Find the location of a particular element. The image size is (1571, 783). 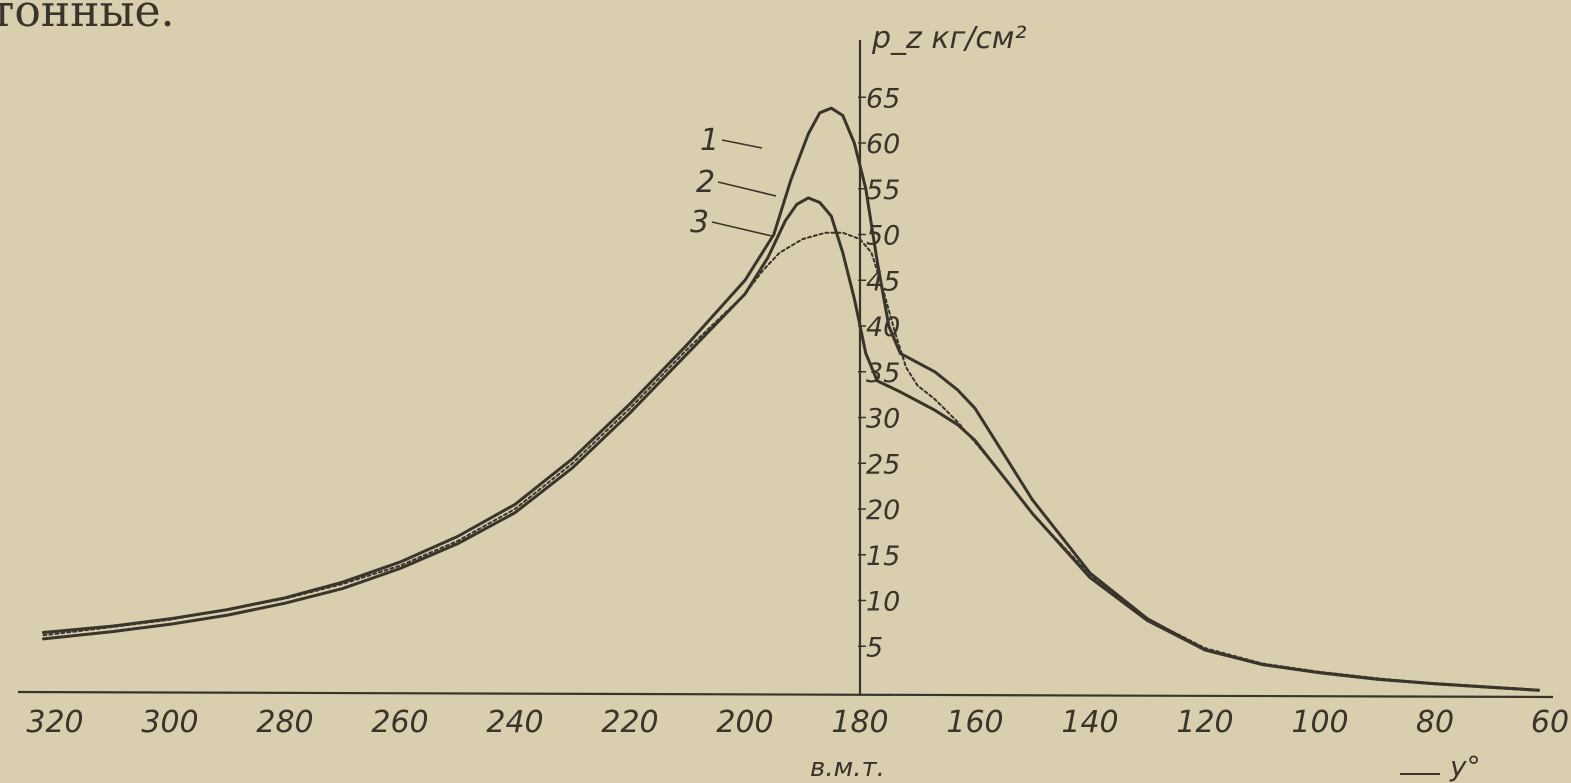

series-leaders: 1 2 3 is located at coordinates (733, 181).